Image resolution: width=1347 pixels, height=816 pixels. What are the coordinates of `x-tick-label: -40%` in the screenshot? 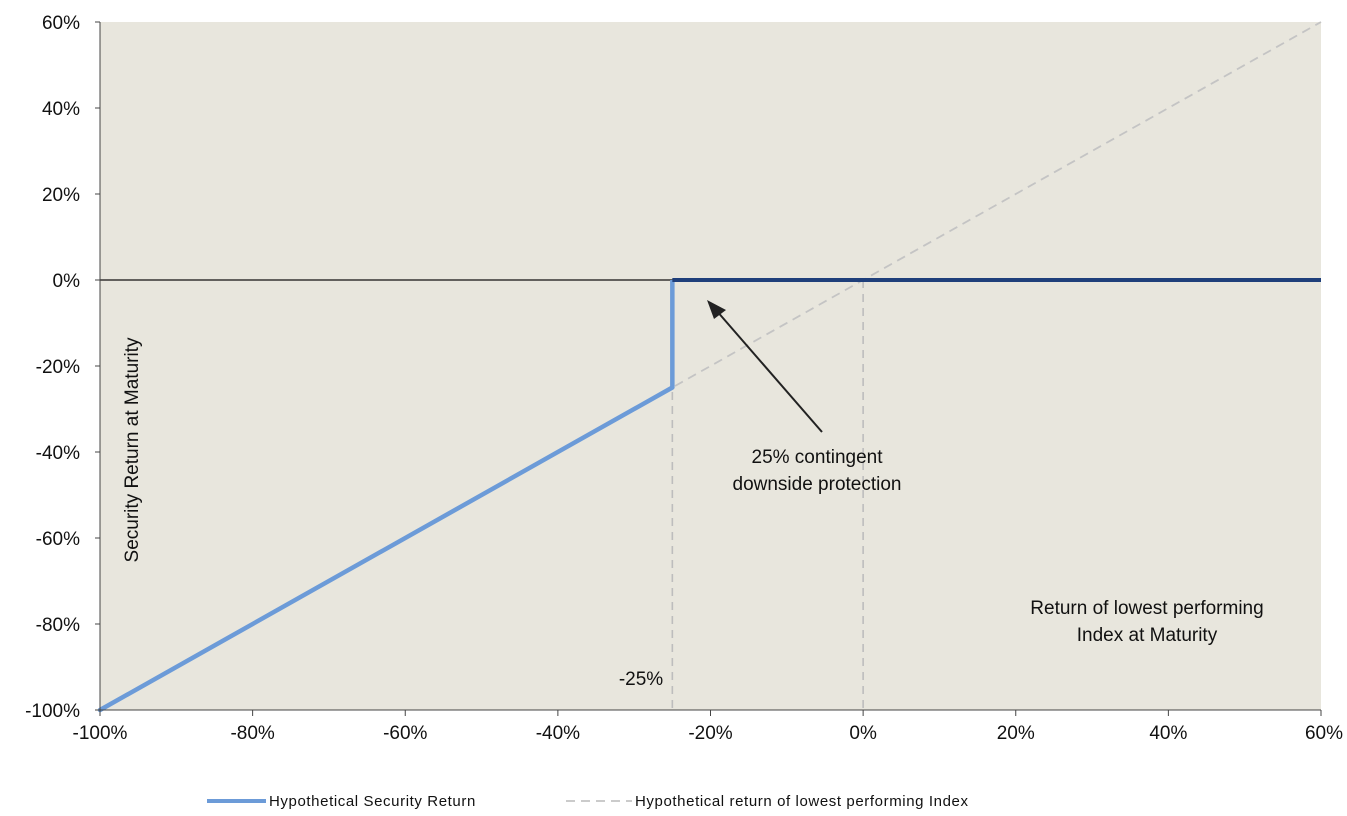 It's located at (558, 733).